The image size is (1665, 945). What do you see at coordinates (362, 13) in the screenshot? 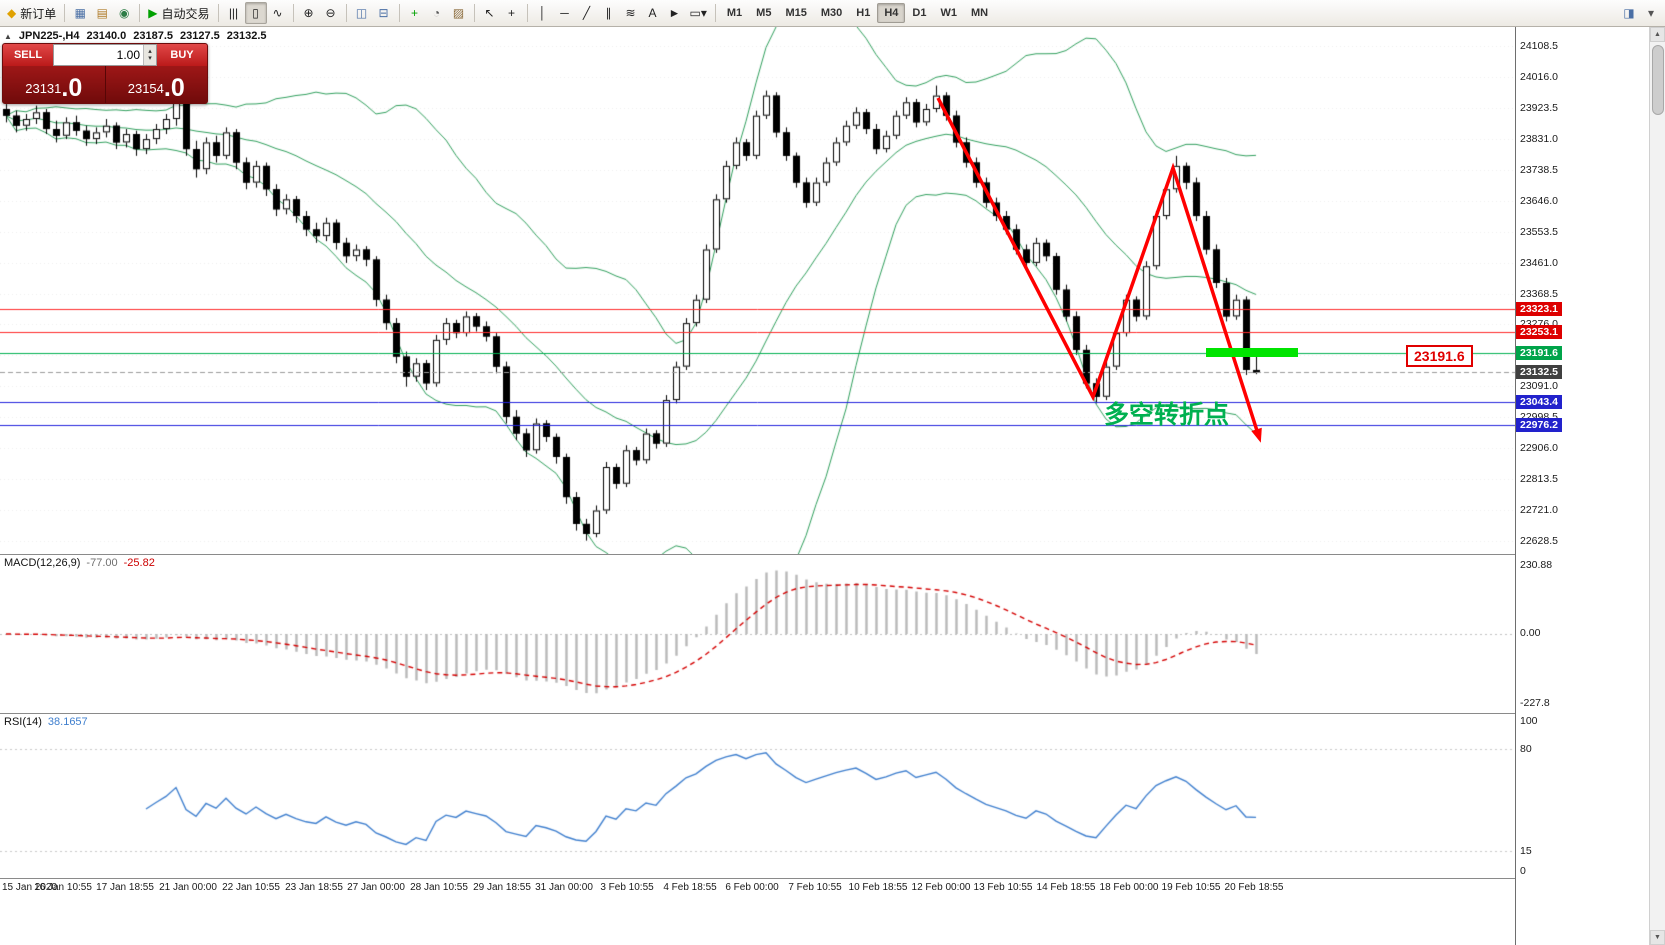
I see `tile-windows-icon: ◫` at bounding box center [362, 13].